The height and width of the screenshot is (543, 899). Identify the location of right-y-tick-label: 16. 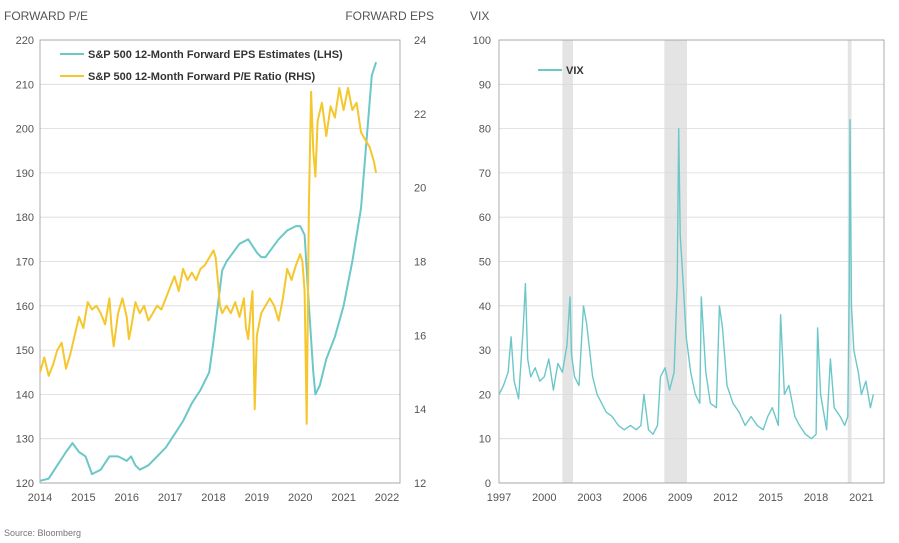
(420, 336).